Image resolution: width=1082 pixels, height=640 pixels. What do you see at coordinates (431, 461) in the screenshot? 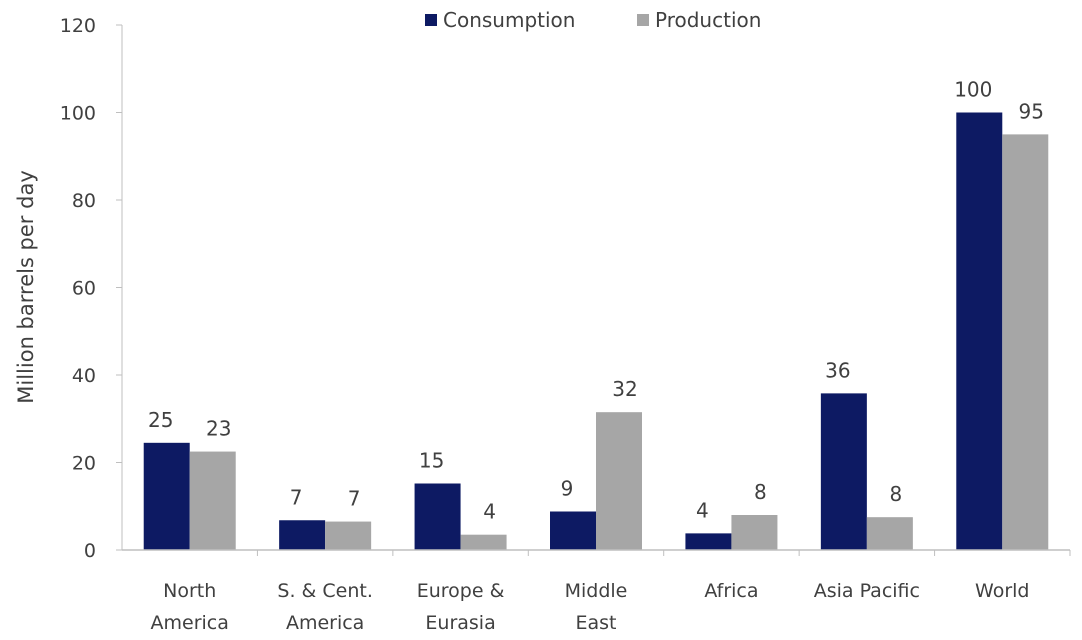
I see `data-label-consumption: 15` at bounding box center [431, 461].